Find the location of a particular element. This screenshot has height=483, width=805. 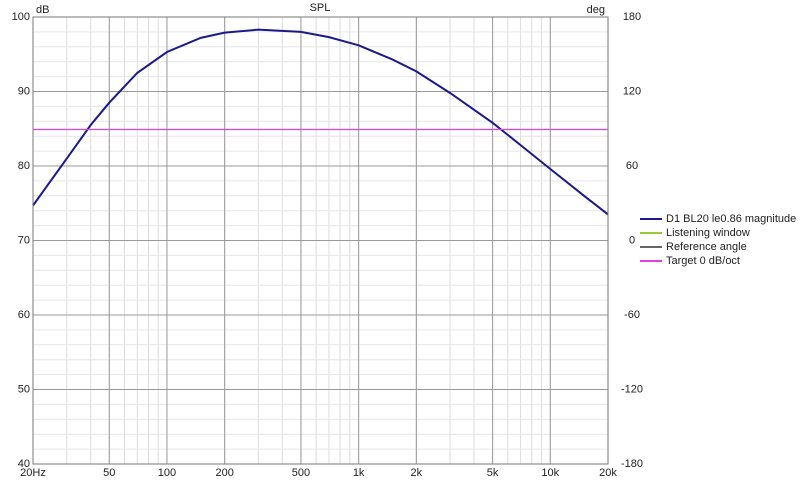

y2-tick-label: -60 is located at coordinates (632, 315).